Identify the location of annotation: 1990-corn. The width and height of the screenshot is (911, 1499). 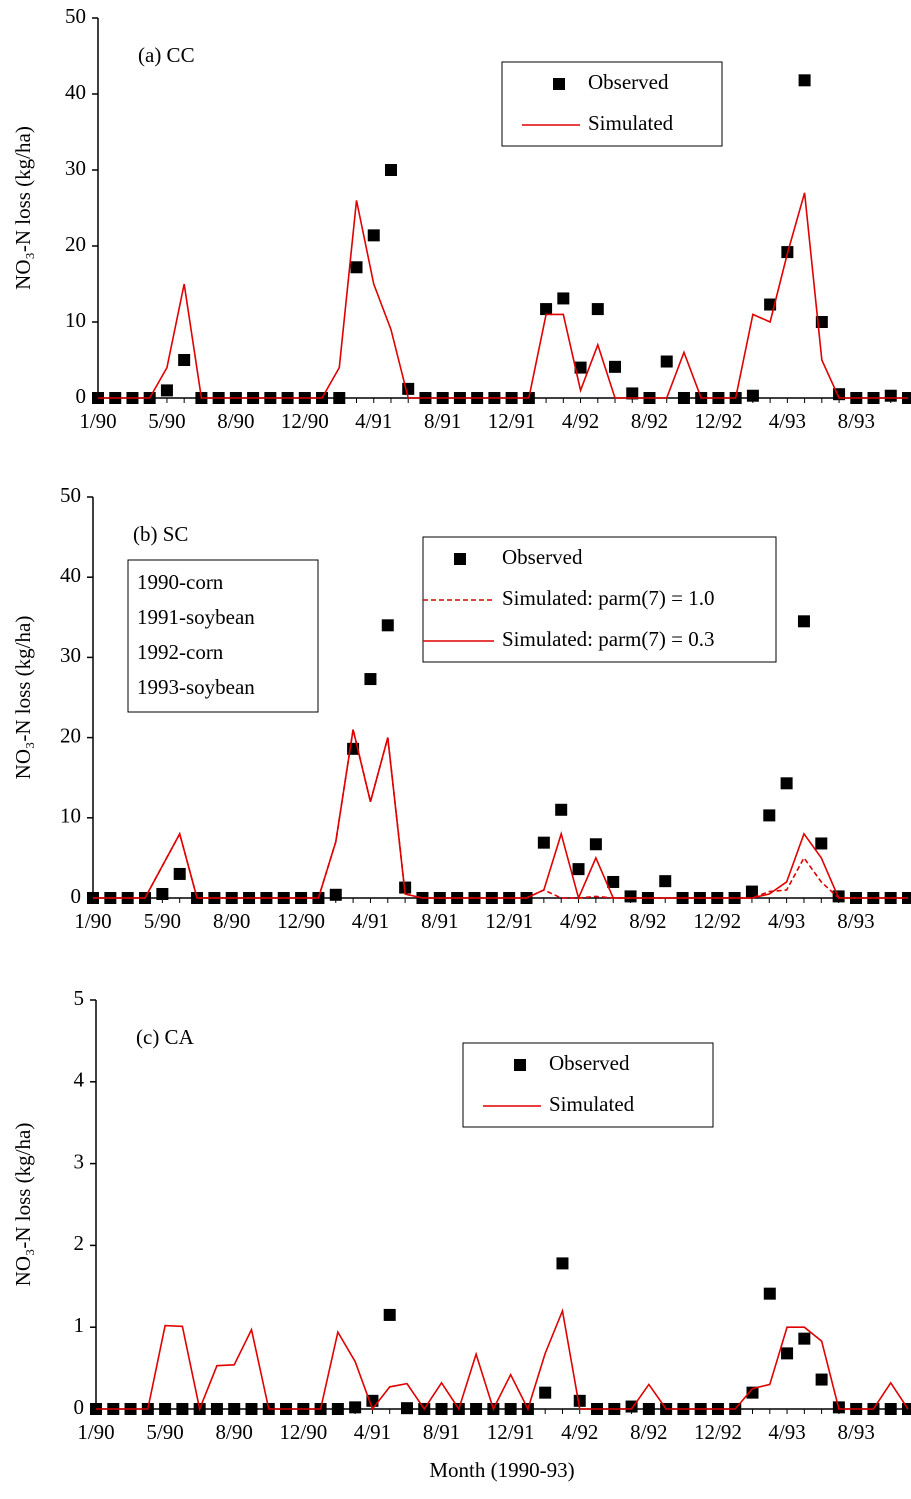
(180, 582).